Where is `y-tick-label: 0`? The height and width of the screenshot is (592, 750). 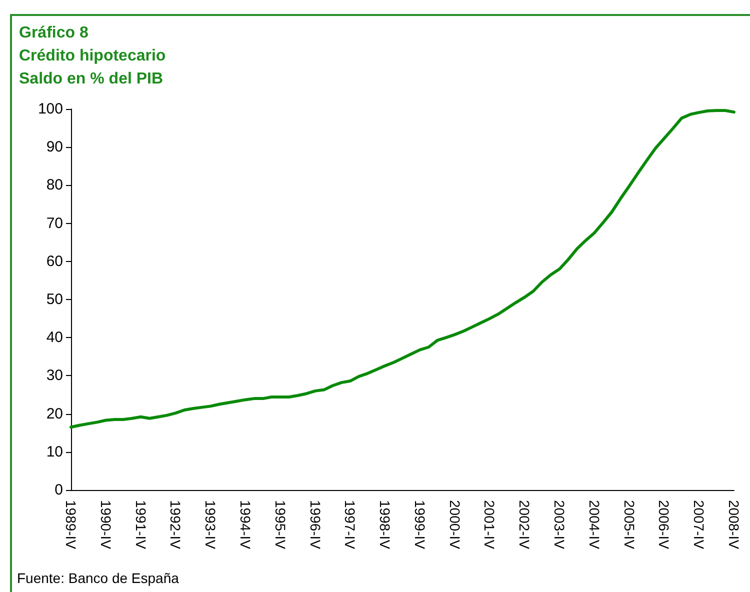
y-tick-label: 0 is located at coordinates (58, 490).